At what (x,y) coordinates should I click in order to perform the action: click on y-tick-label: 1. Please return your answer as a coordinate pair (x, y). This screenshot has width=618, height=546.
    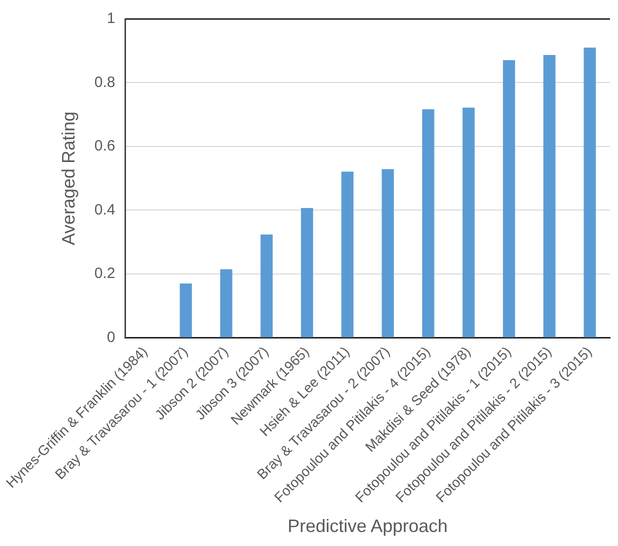
    Looking at the image, I should click on (111, 19).